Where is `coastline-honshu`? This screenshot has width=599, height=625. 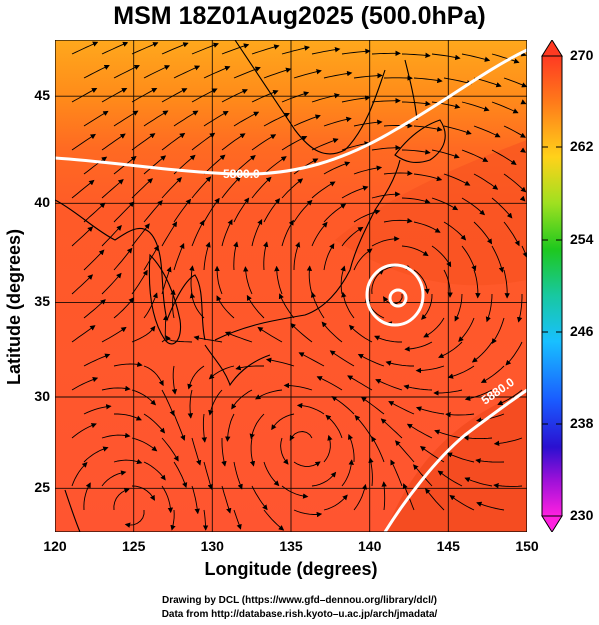
coastline-honshu is located at coordinates (307, 250).